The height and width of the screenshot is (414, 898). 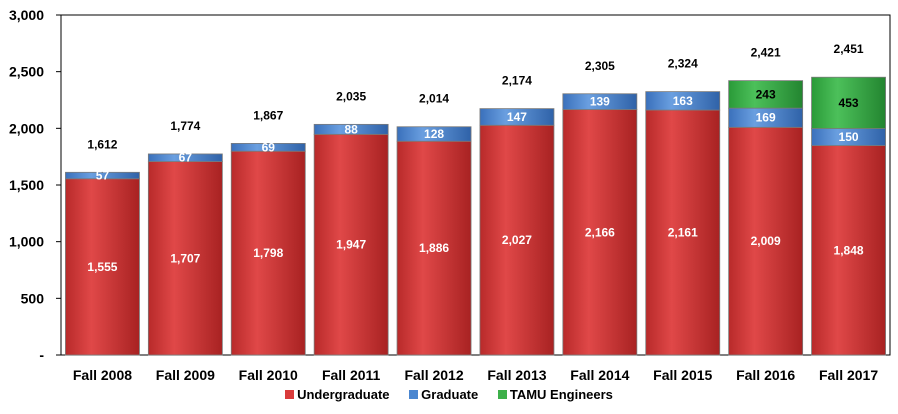 I want to click on data-label-graduate: 147, so click(x=517, y=117).